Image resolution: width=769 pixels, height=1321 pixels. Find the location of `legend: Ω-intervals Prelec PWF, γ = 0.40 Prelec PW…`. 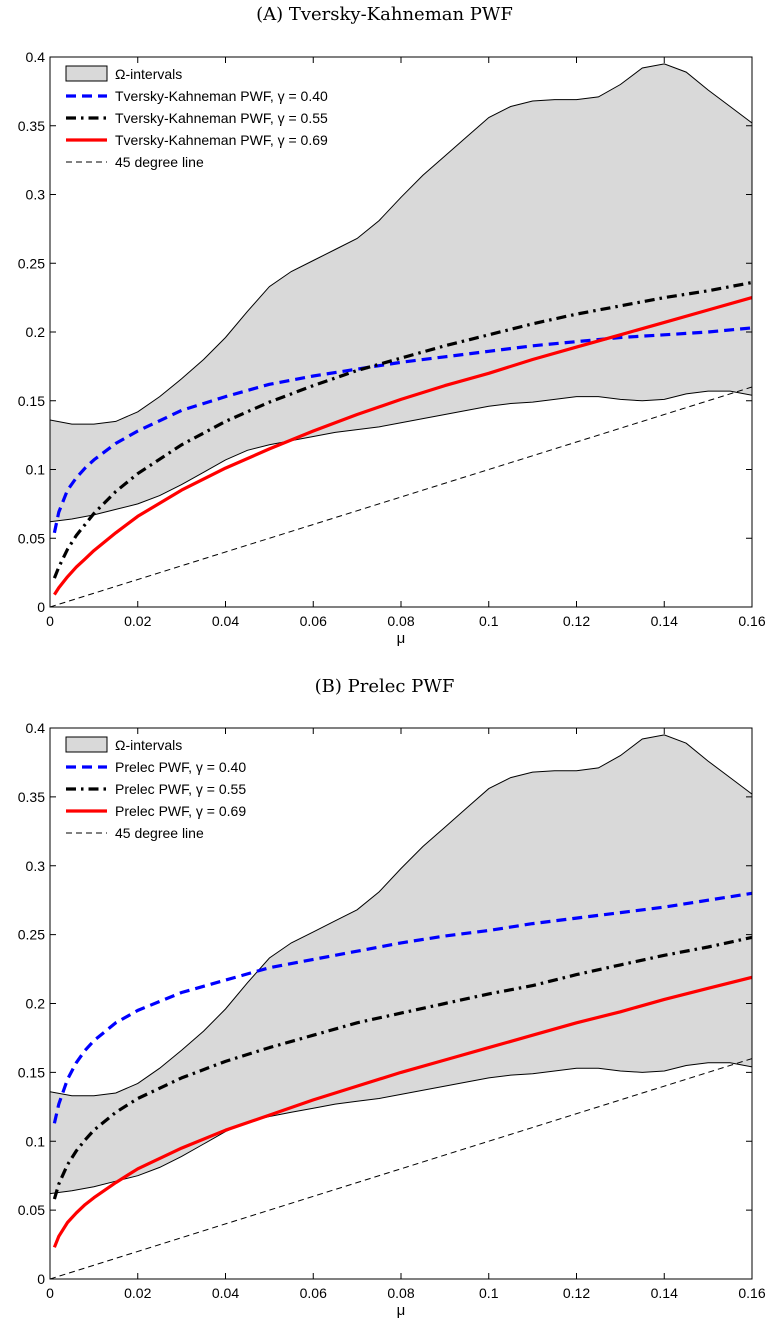

legend: Ω-intervals Prelec PWF, γ = 0.40 Prelec PW… is located at coordinates (155, 788).